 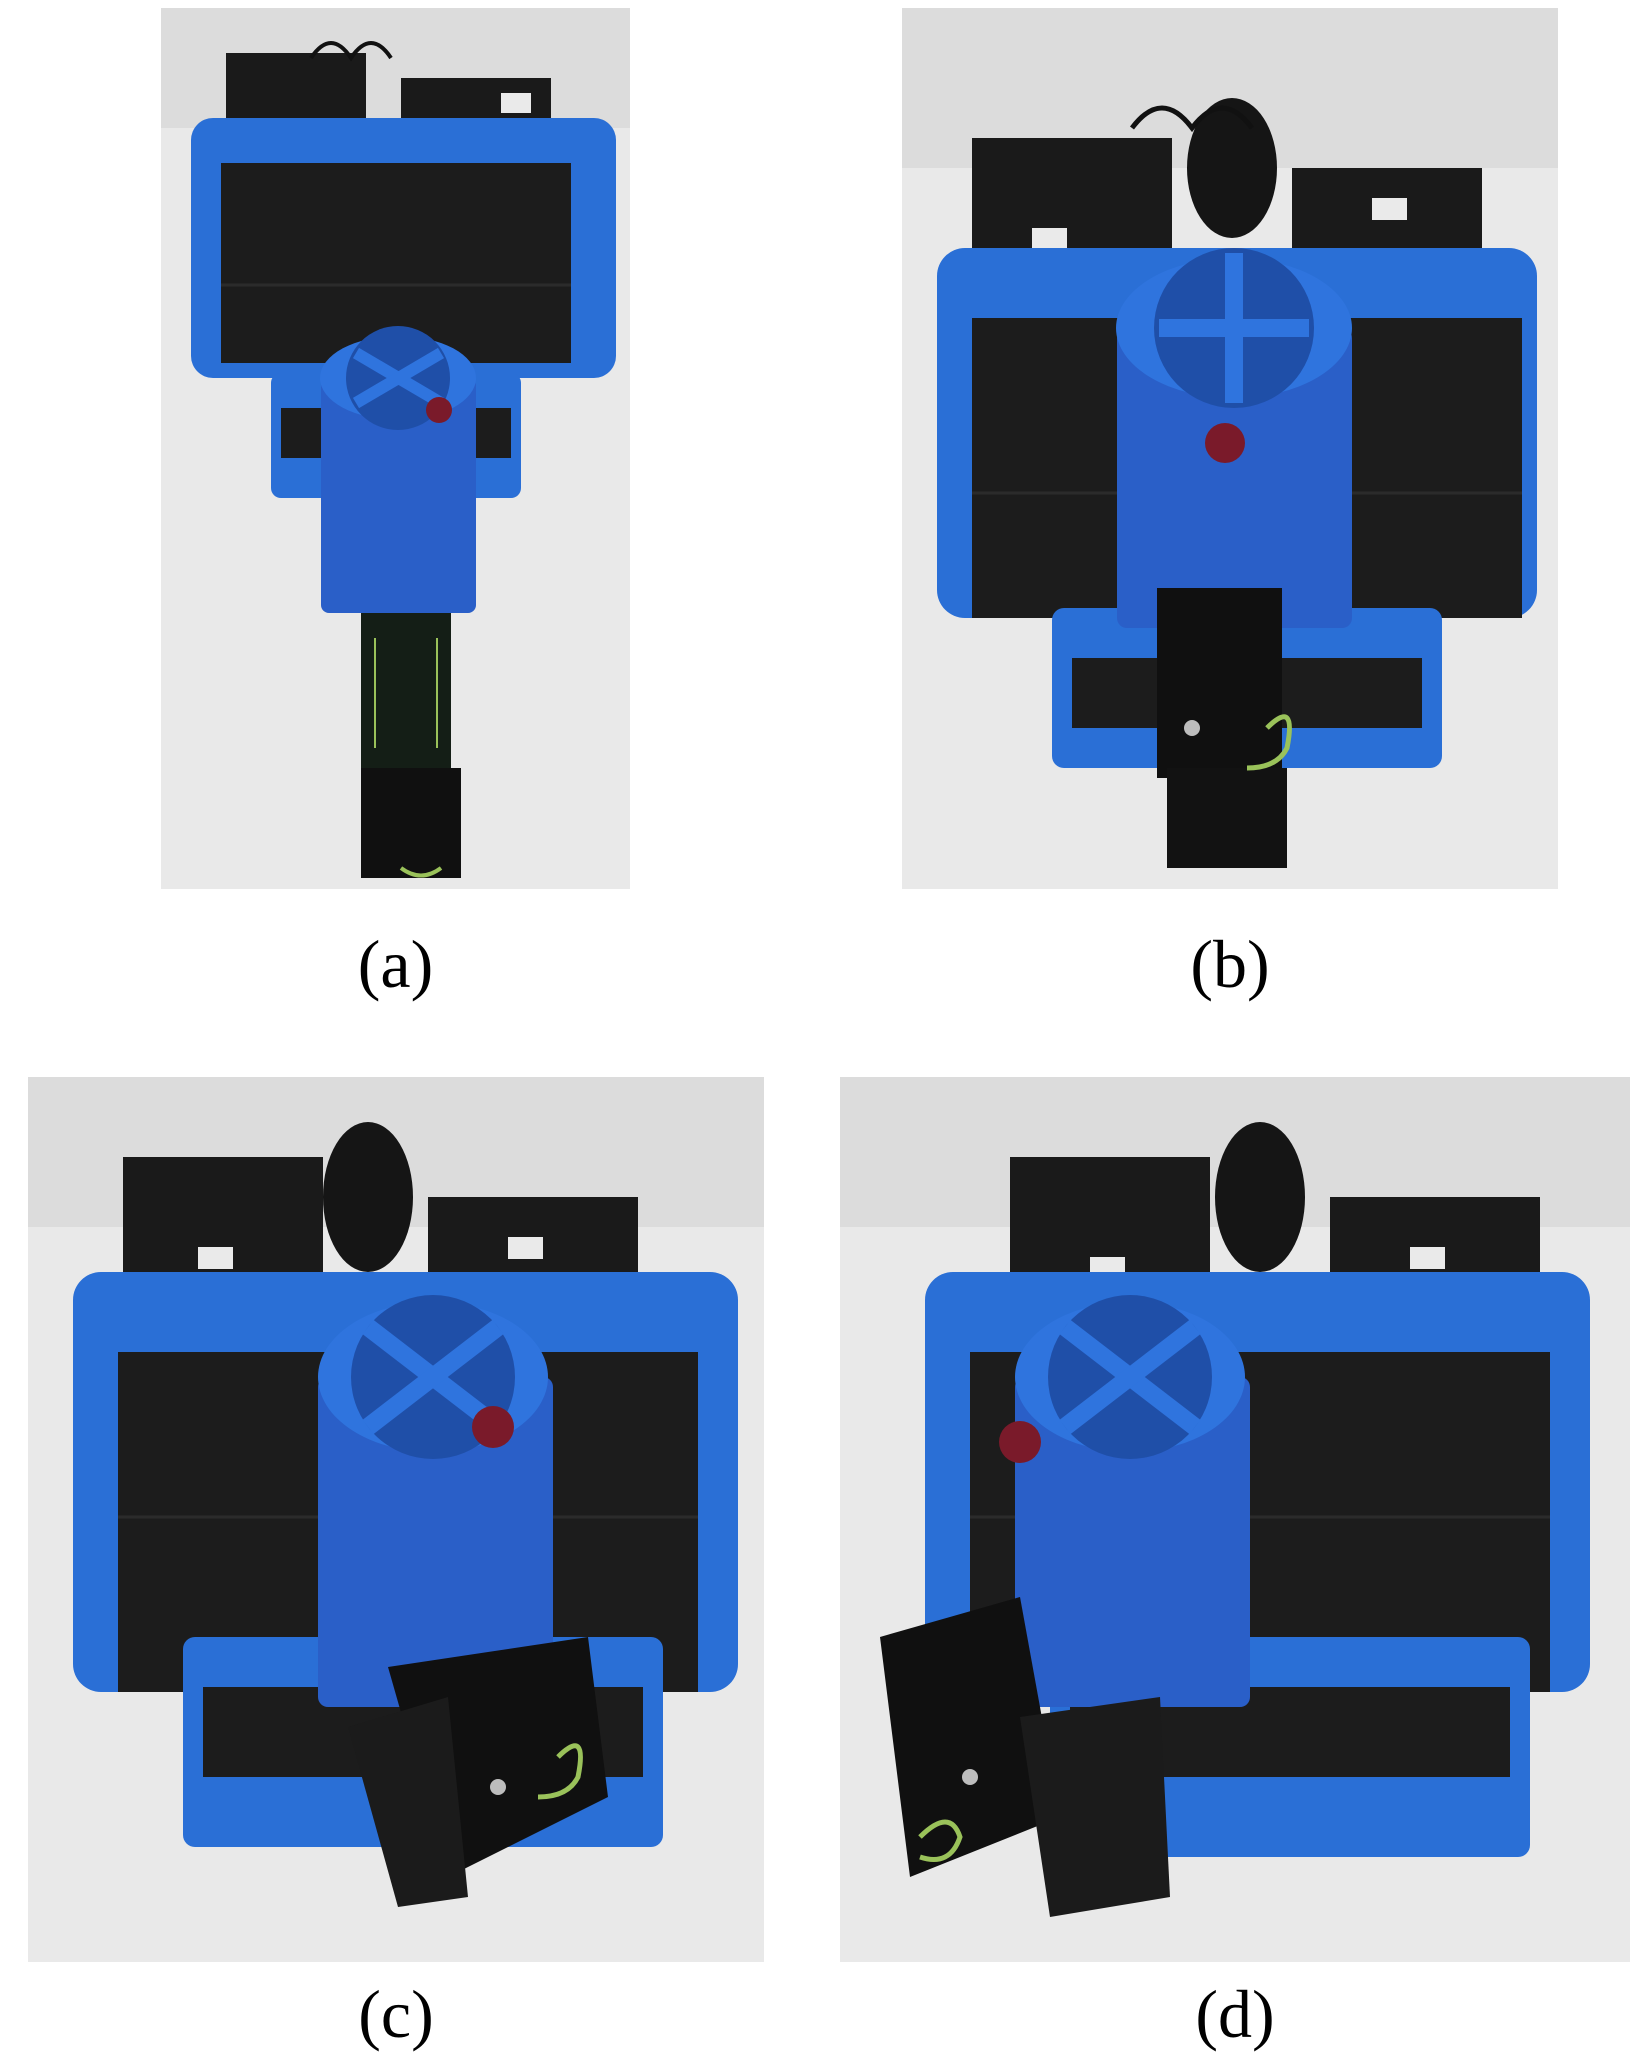 What do you see at coordinates (395, 964) in the screenshot?
I see `caption-a: (a)` at bounding box center [395, 964].